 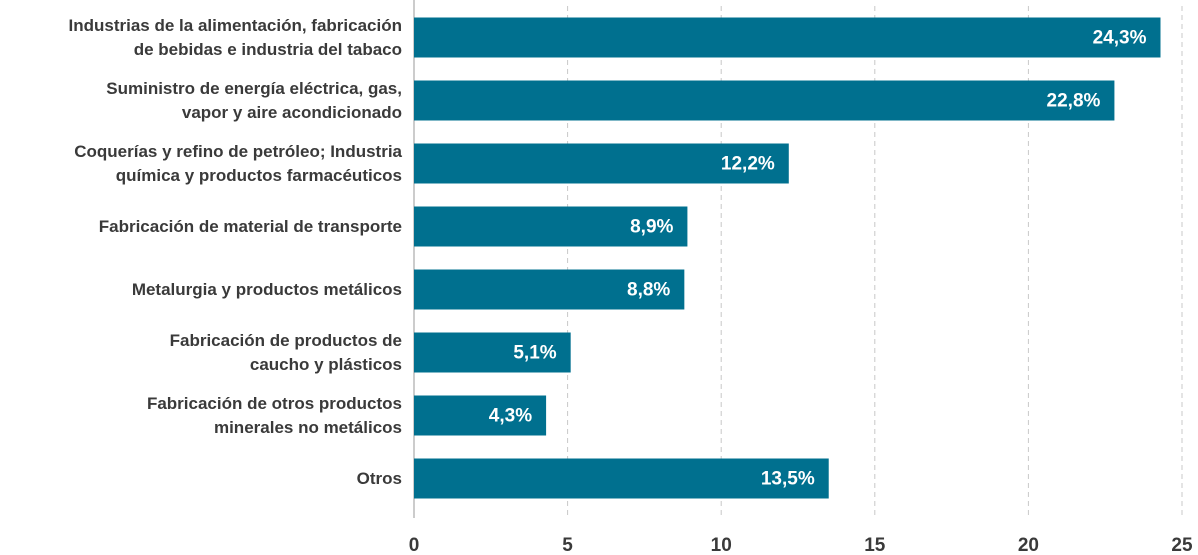 I want to click on value-label: 24,3%, so click(x=1120, y=38).